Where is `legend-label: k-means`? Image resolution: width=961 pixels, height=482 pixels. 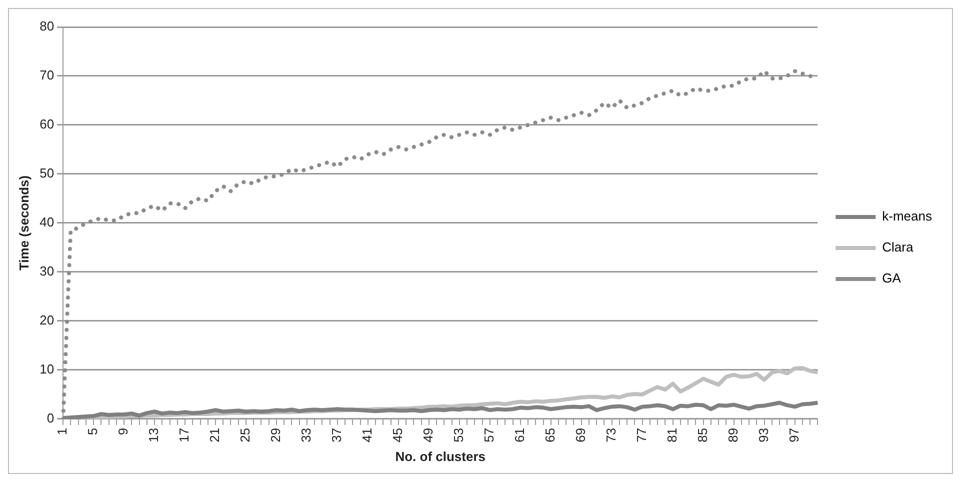 legend-label: k-means is located at coordinates (907, 216).